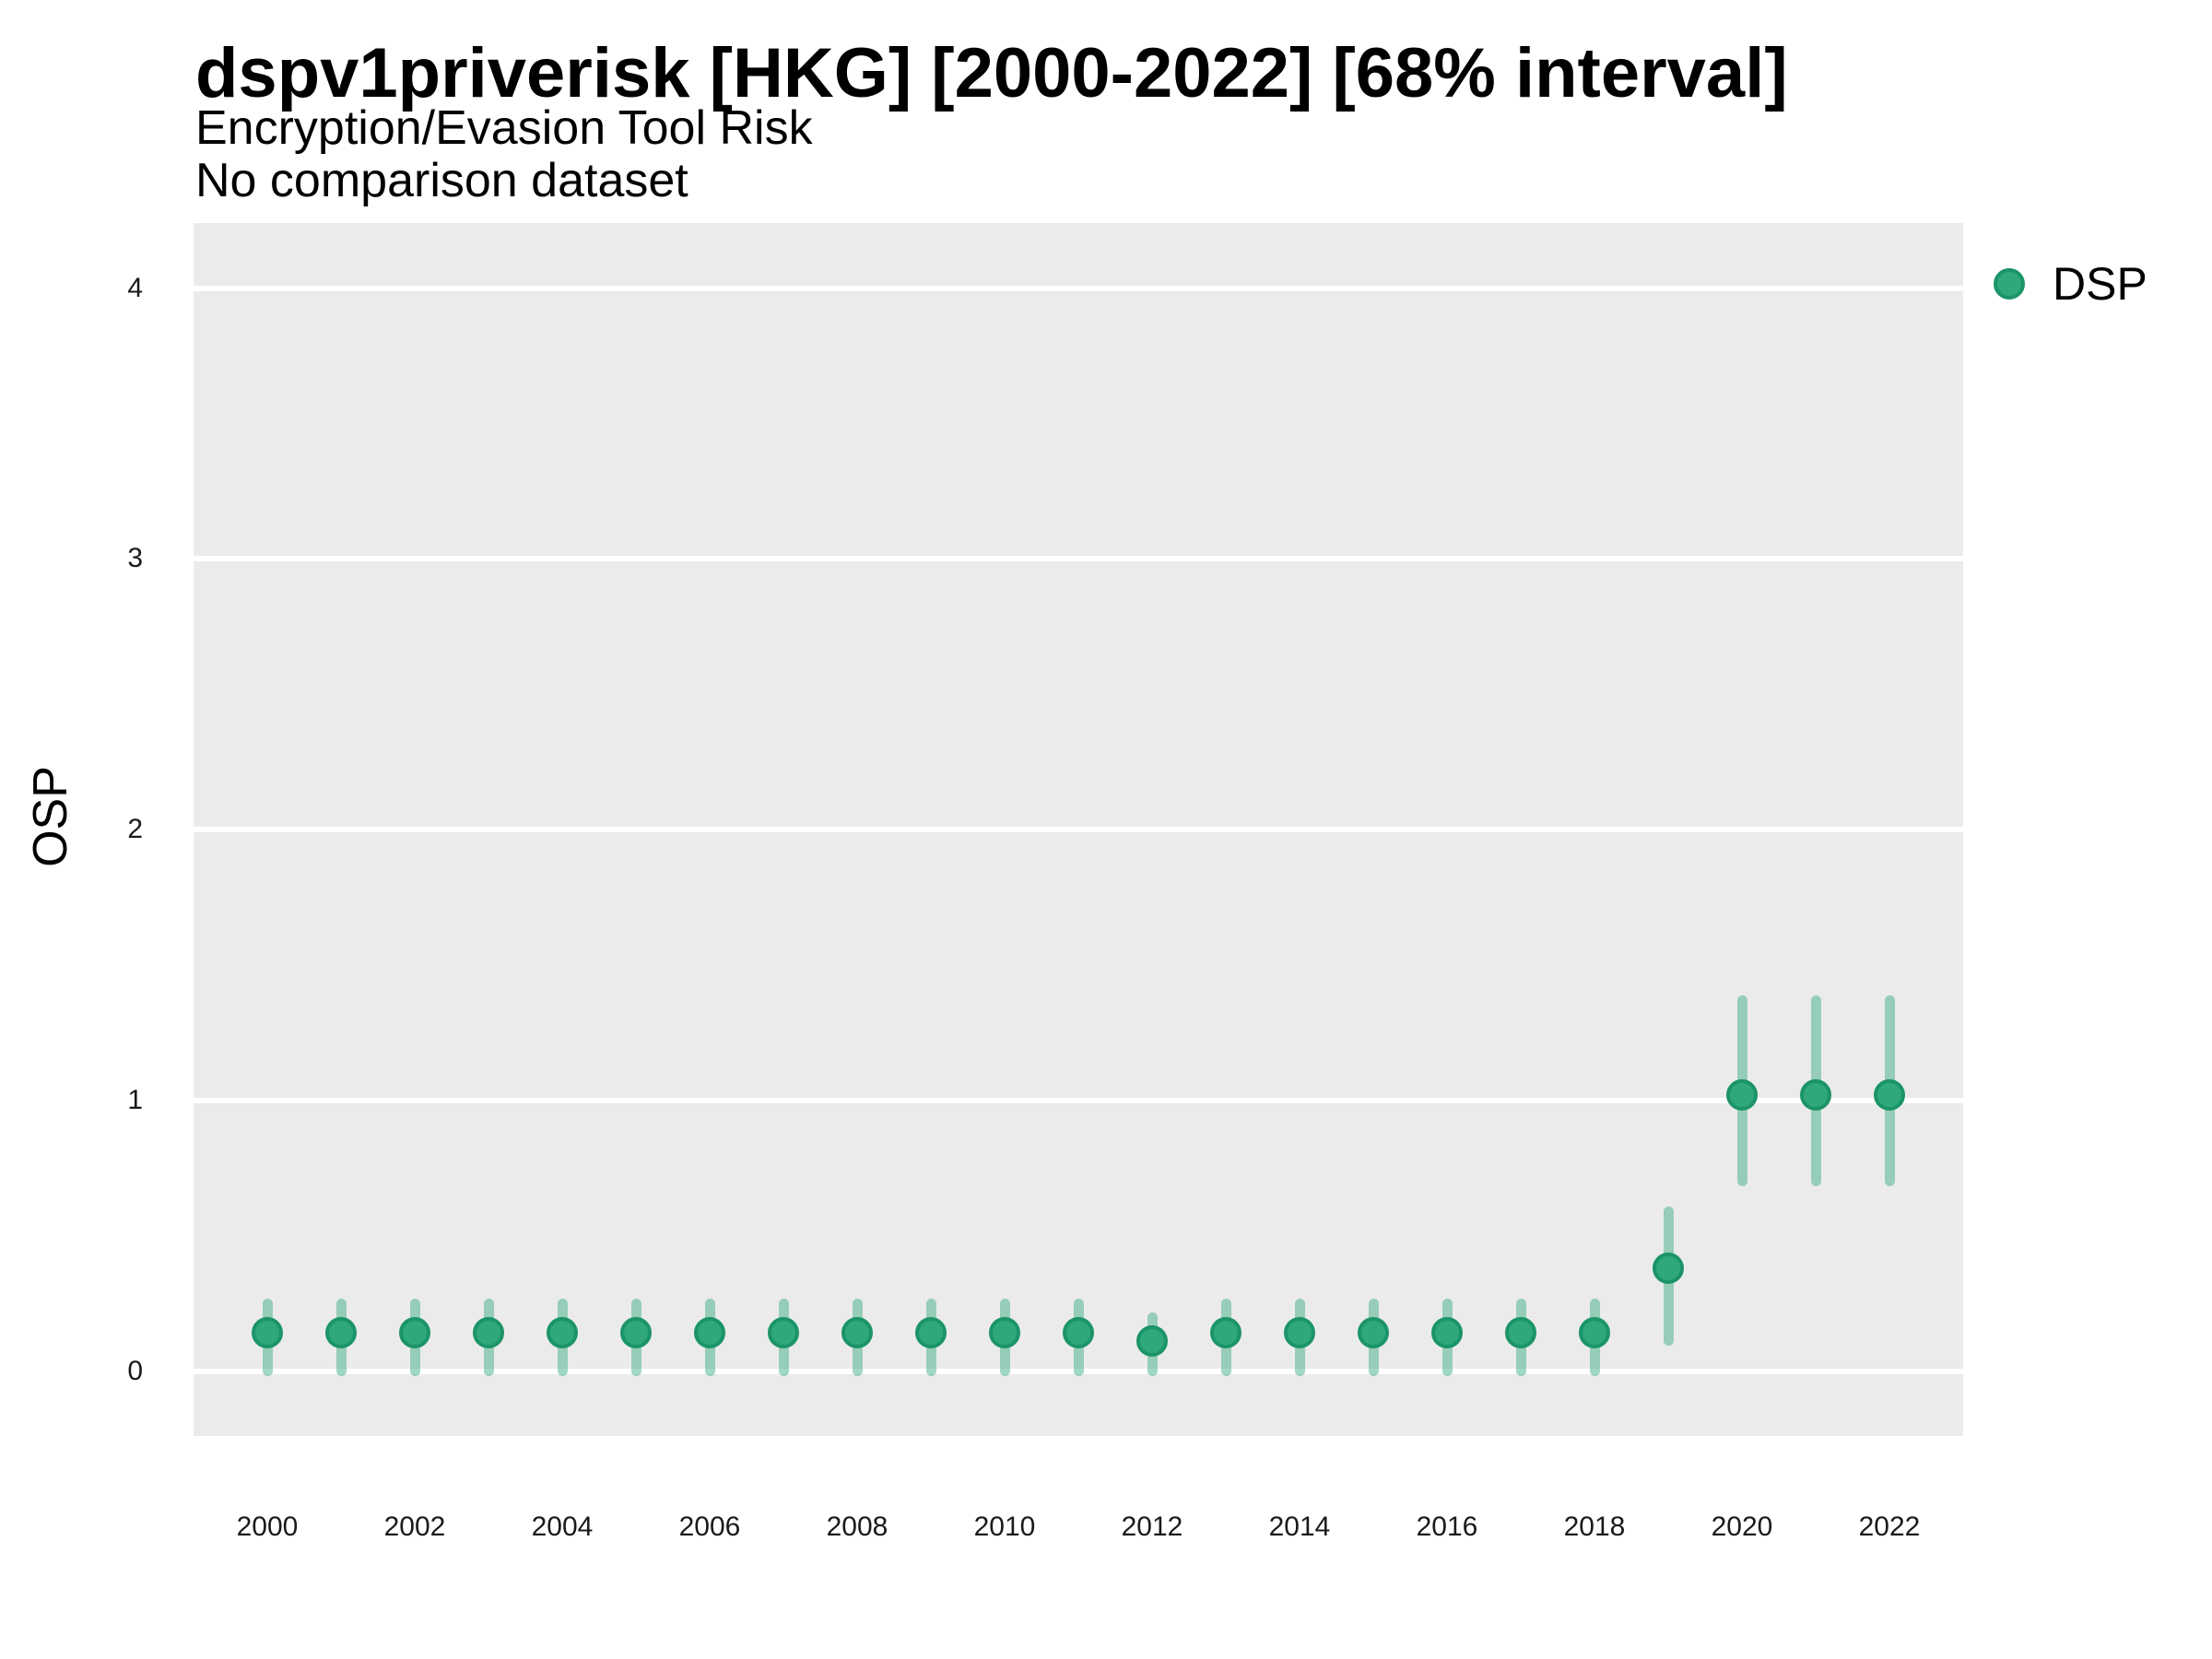 The image size is (2212, 1659). I want to click on chart-subtitle: Encryption/Evasion Tool Risk, so click(504, 128).